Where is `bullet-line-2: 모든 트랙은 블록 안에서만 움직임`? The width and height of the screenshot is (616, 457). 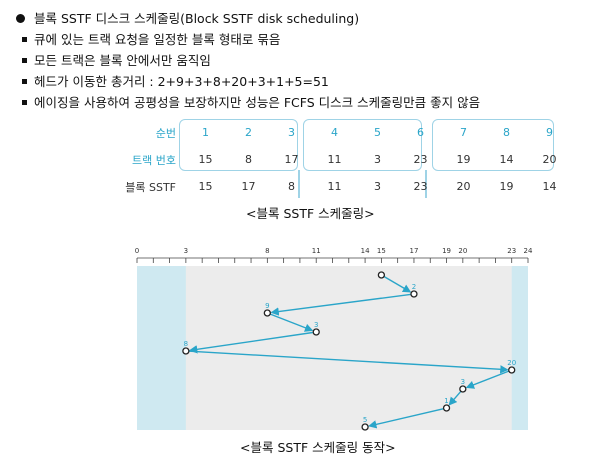
bullet-line-2: 모든 트랙은 블록 안에서만 움직임 is located at coordinates (112, 61).